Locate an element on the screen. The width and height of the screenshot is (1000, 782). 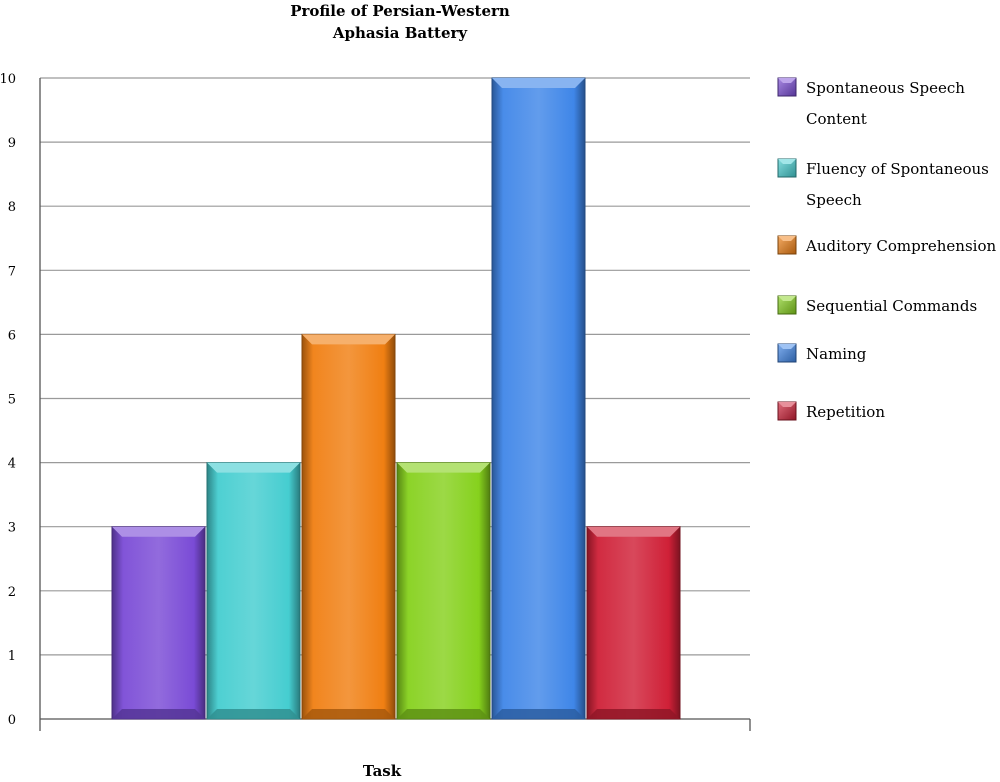
legend-label: Sequential Commands is located at coordinates (891, 306).